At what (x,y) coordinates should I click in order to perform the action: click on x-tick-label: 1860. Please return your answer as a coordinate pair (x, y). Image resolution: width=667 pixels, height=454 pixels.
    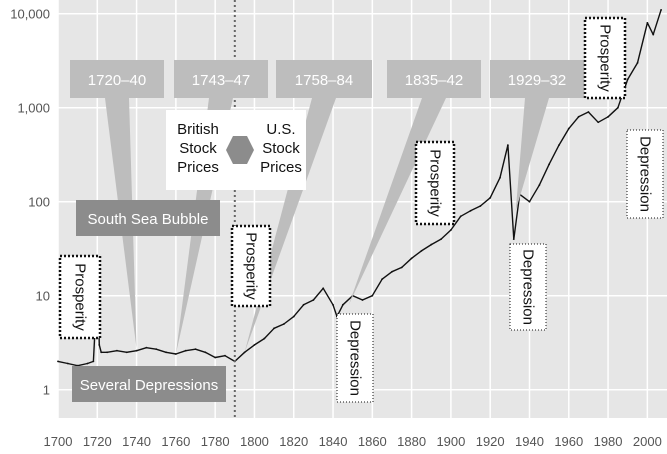
    Looking at the image, I should click on (372, 441).